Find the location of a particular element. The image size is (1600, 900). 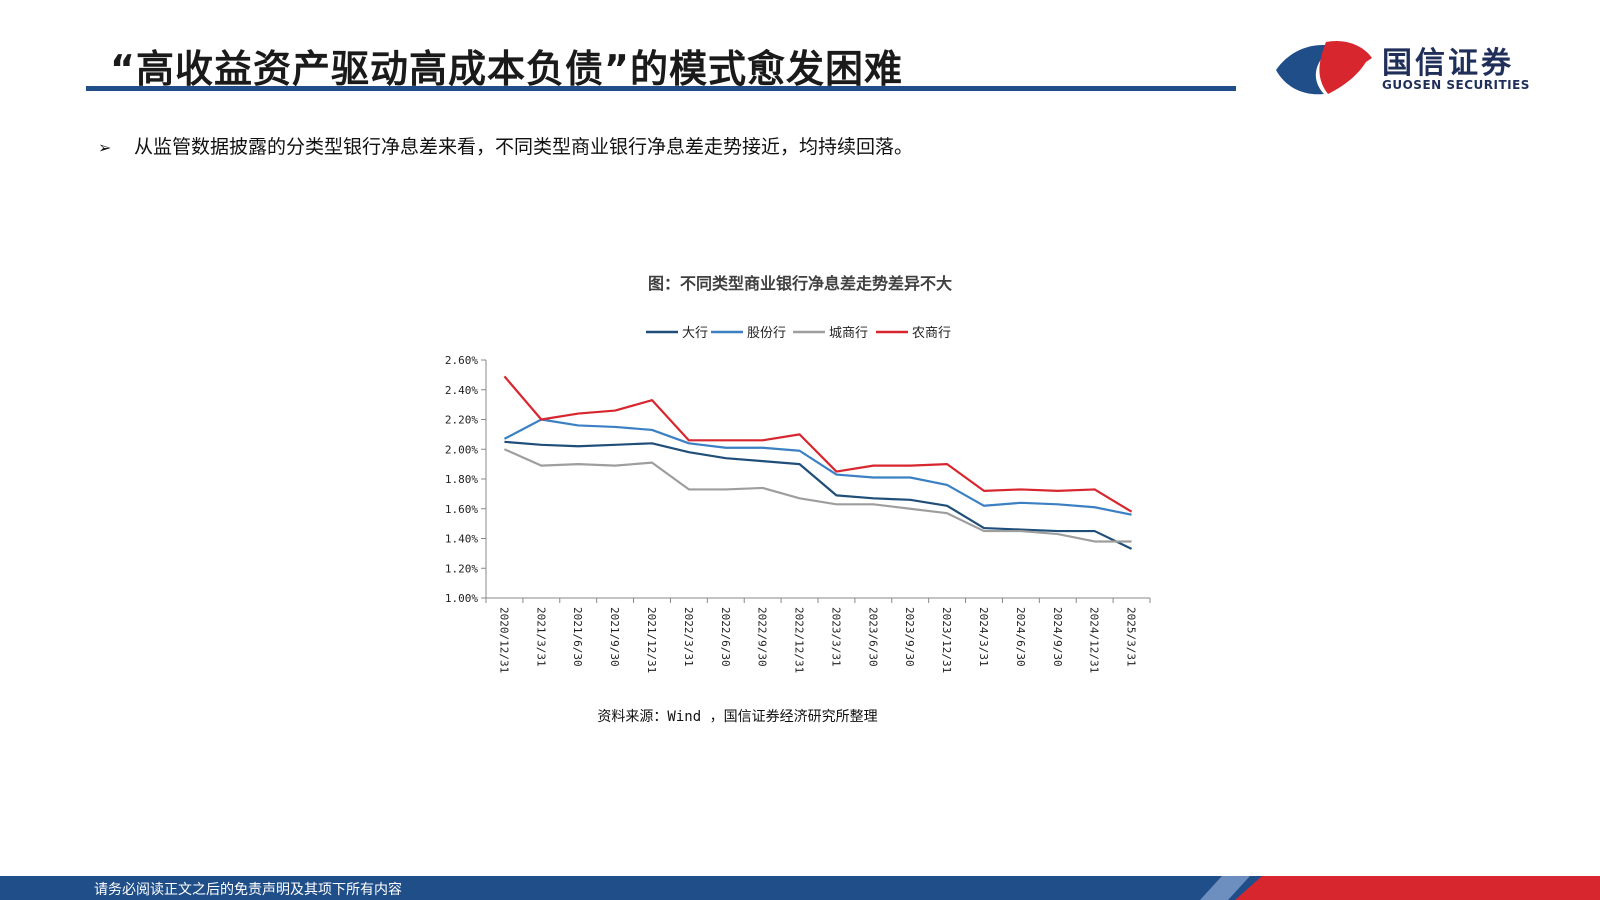

x-tick-label: 2023/9/30 is located at coordinates (909, 637).